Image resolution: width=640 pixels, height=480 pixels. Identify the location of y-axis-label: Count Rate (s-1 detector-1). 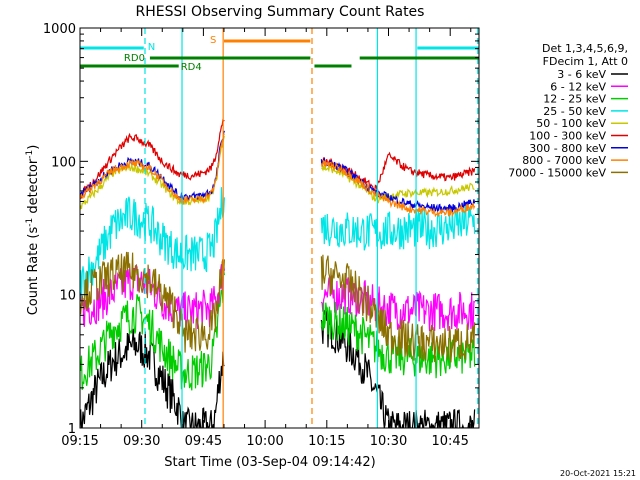
(33, 230).